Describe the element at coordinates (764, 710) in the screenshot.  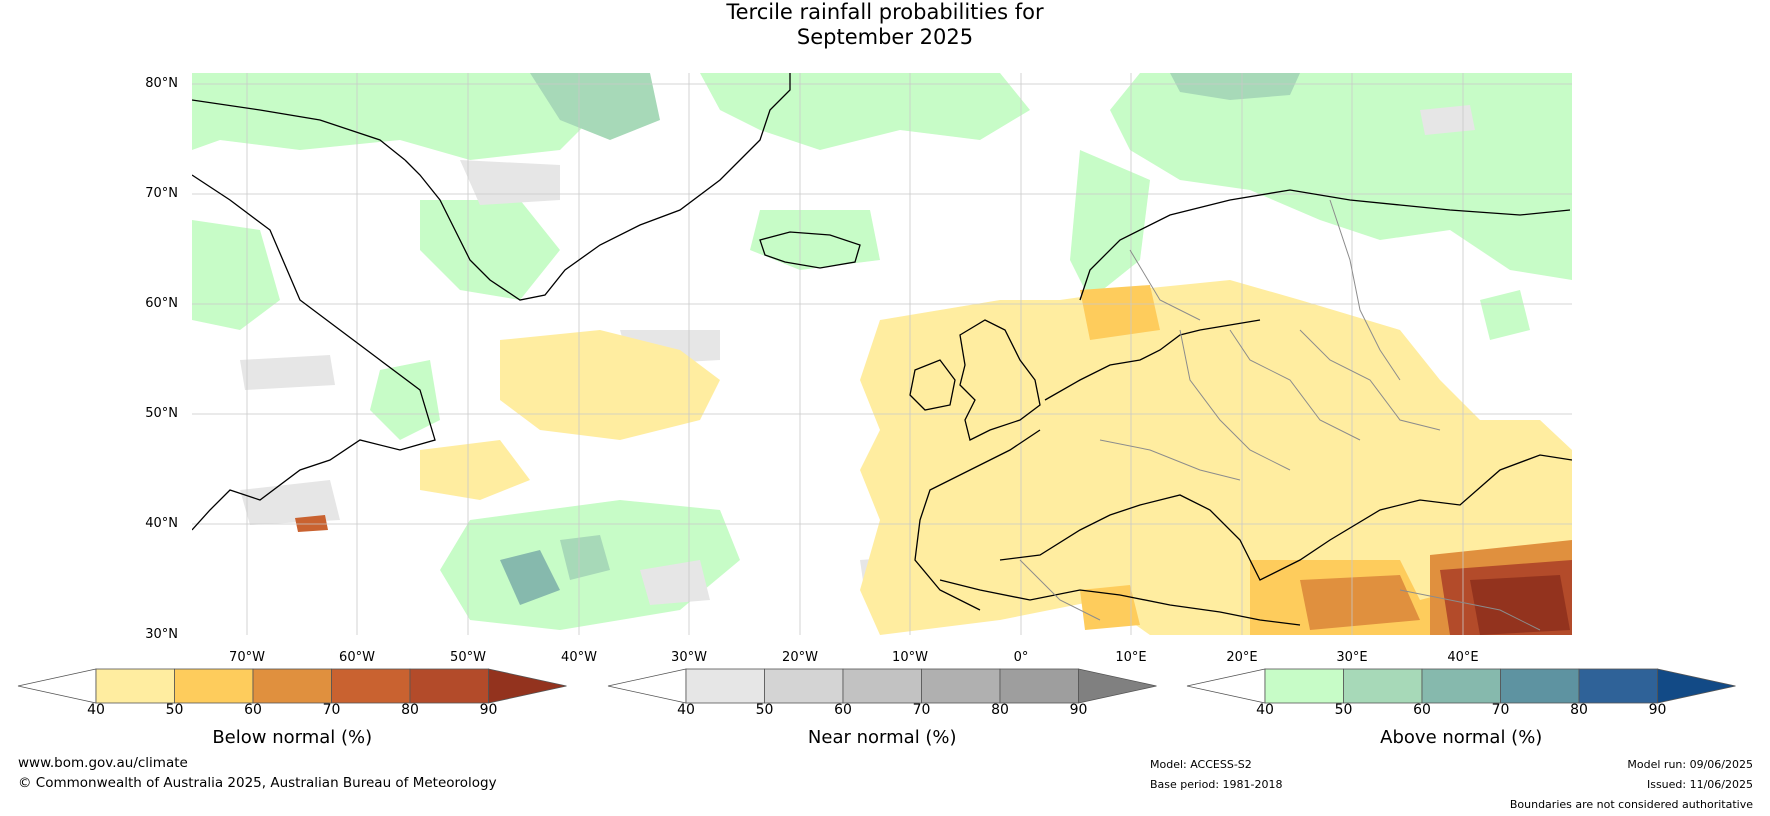
I see `near-normal-tick-label: 50` at that location.